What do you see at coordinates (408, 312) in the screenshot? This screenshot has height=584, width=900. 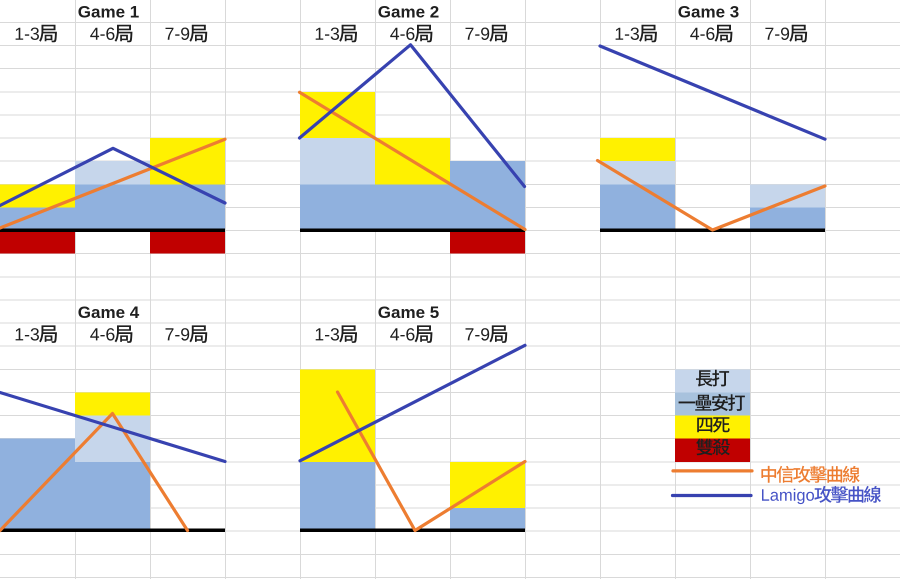 I see `svg-text: Game 5` at bounding box center [408, 312].